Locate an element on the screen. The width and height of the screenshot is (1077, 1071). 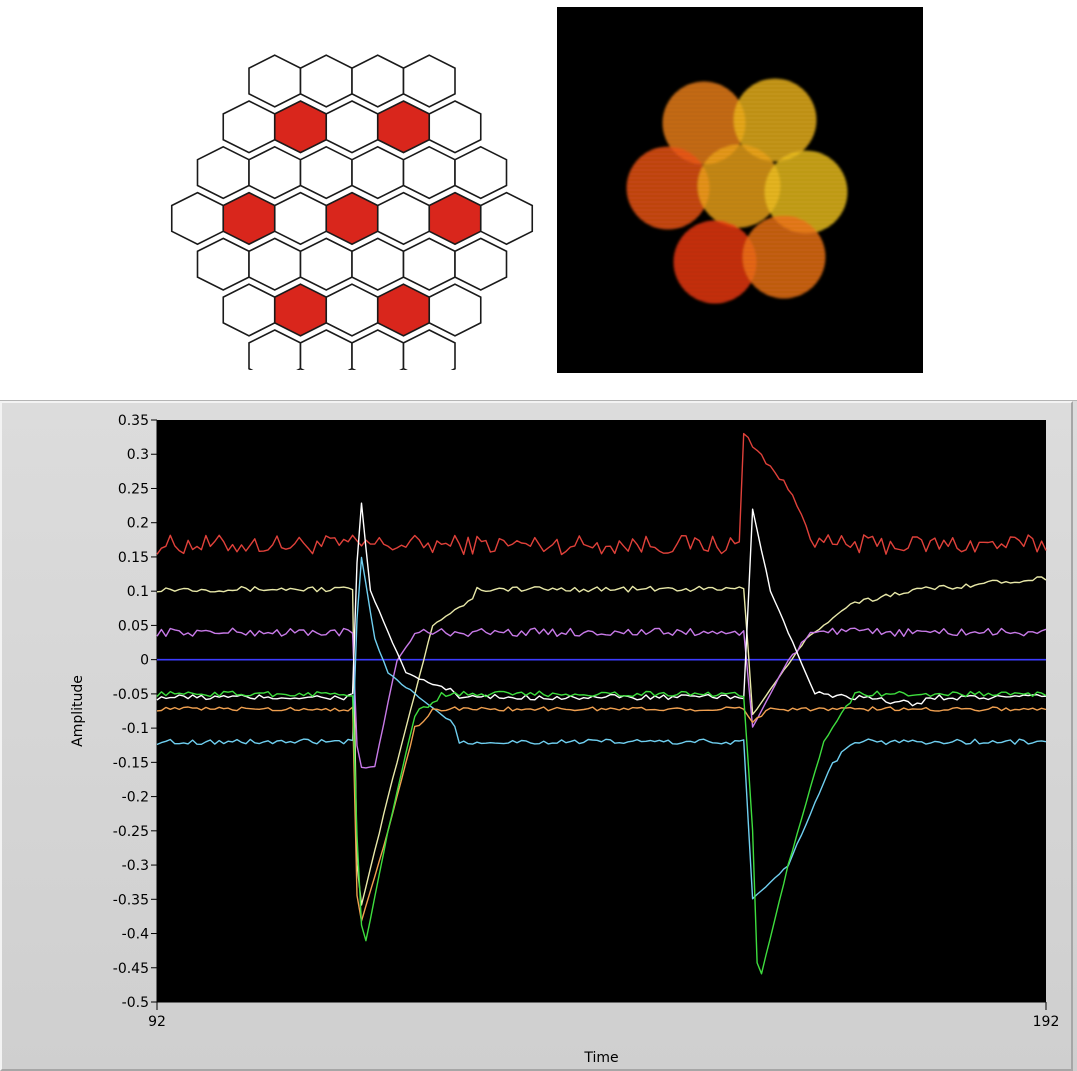
y-tick-label: -0.45 is located at coordinates (131, 969).